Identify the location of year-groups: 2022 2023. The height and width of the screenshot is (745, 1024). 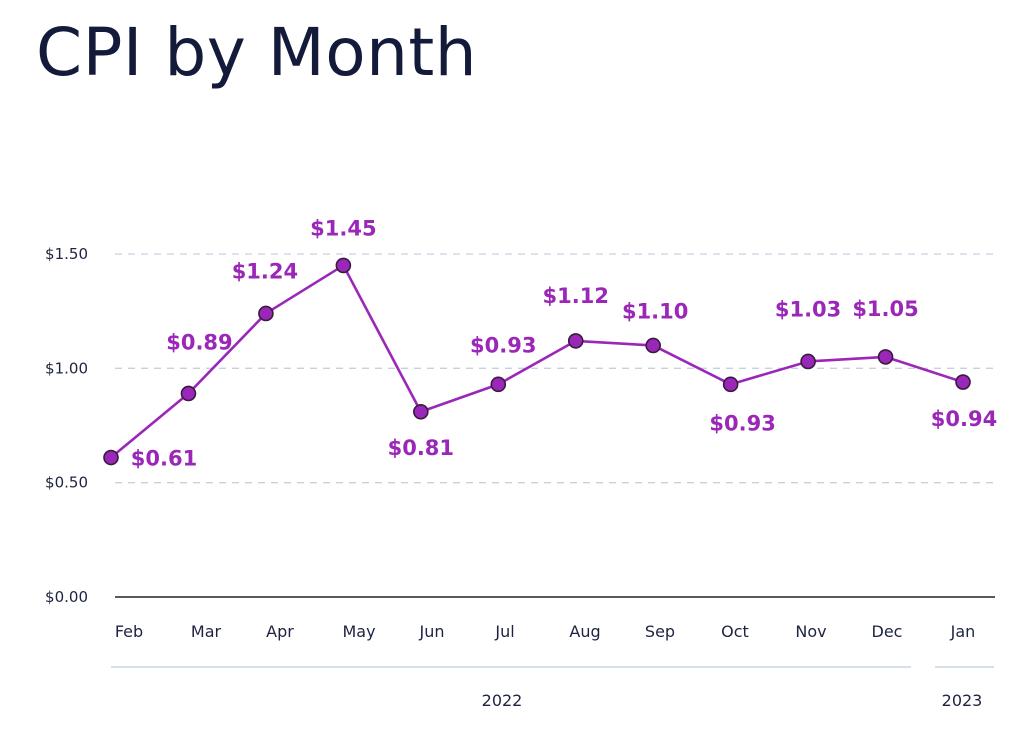
(552, 688).